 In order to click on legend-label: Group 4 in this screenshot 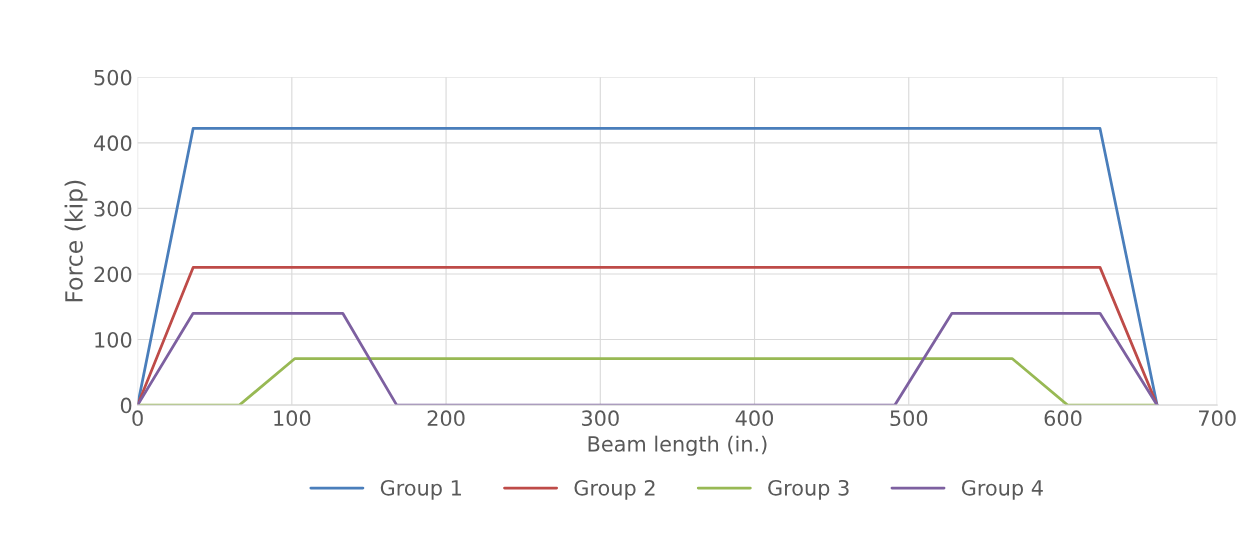, I will do `click(1002, 489)`.